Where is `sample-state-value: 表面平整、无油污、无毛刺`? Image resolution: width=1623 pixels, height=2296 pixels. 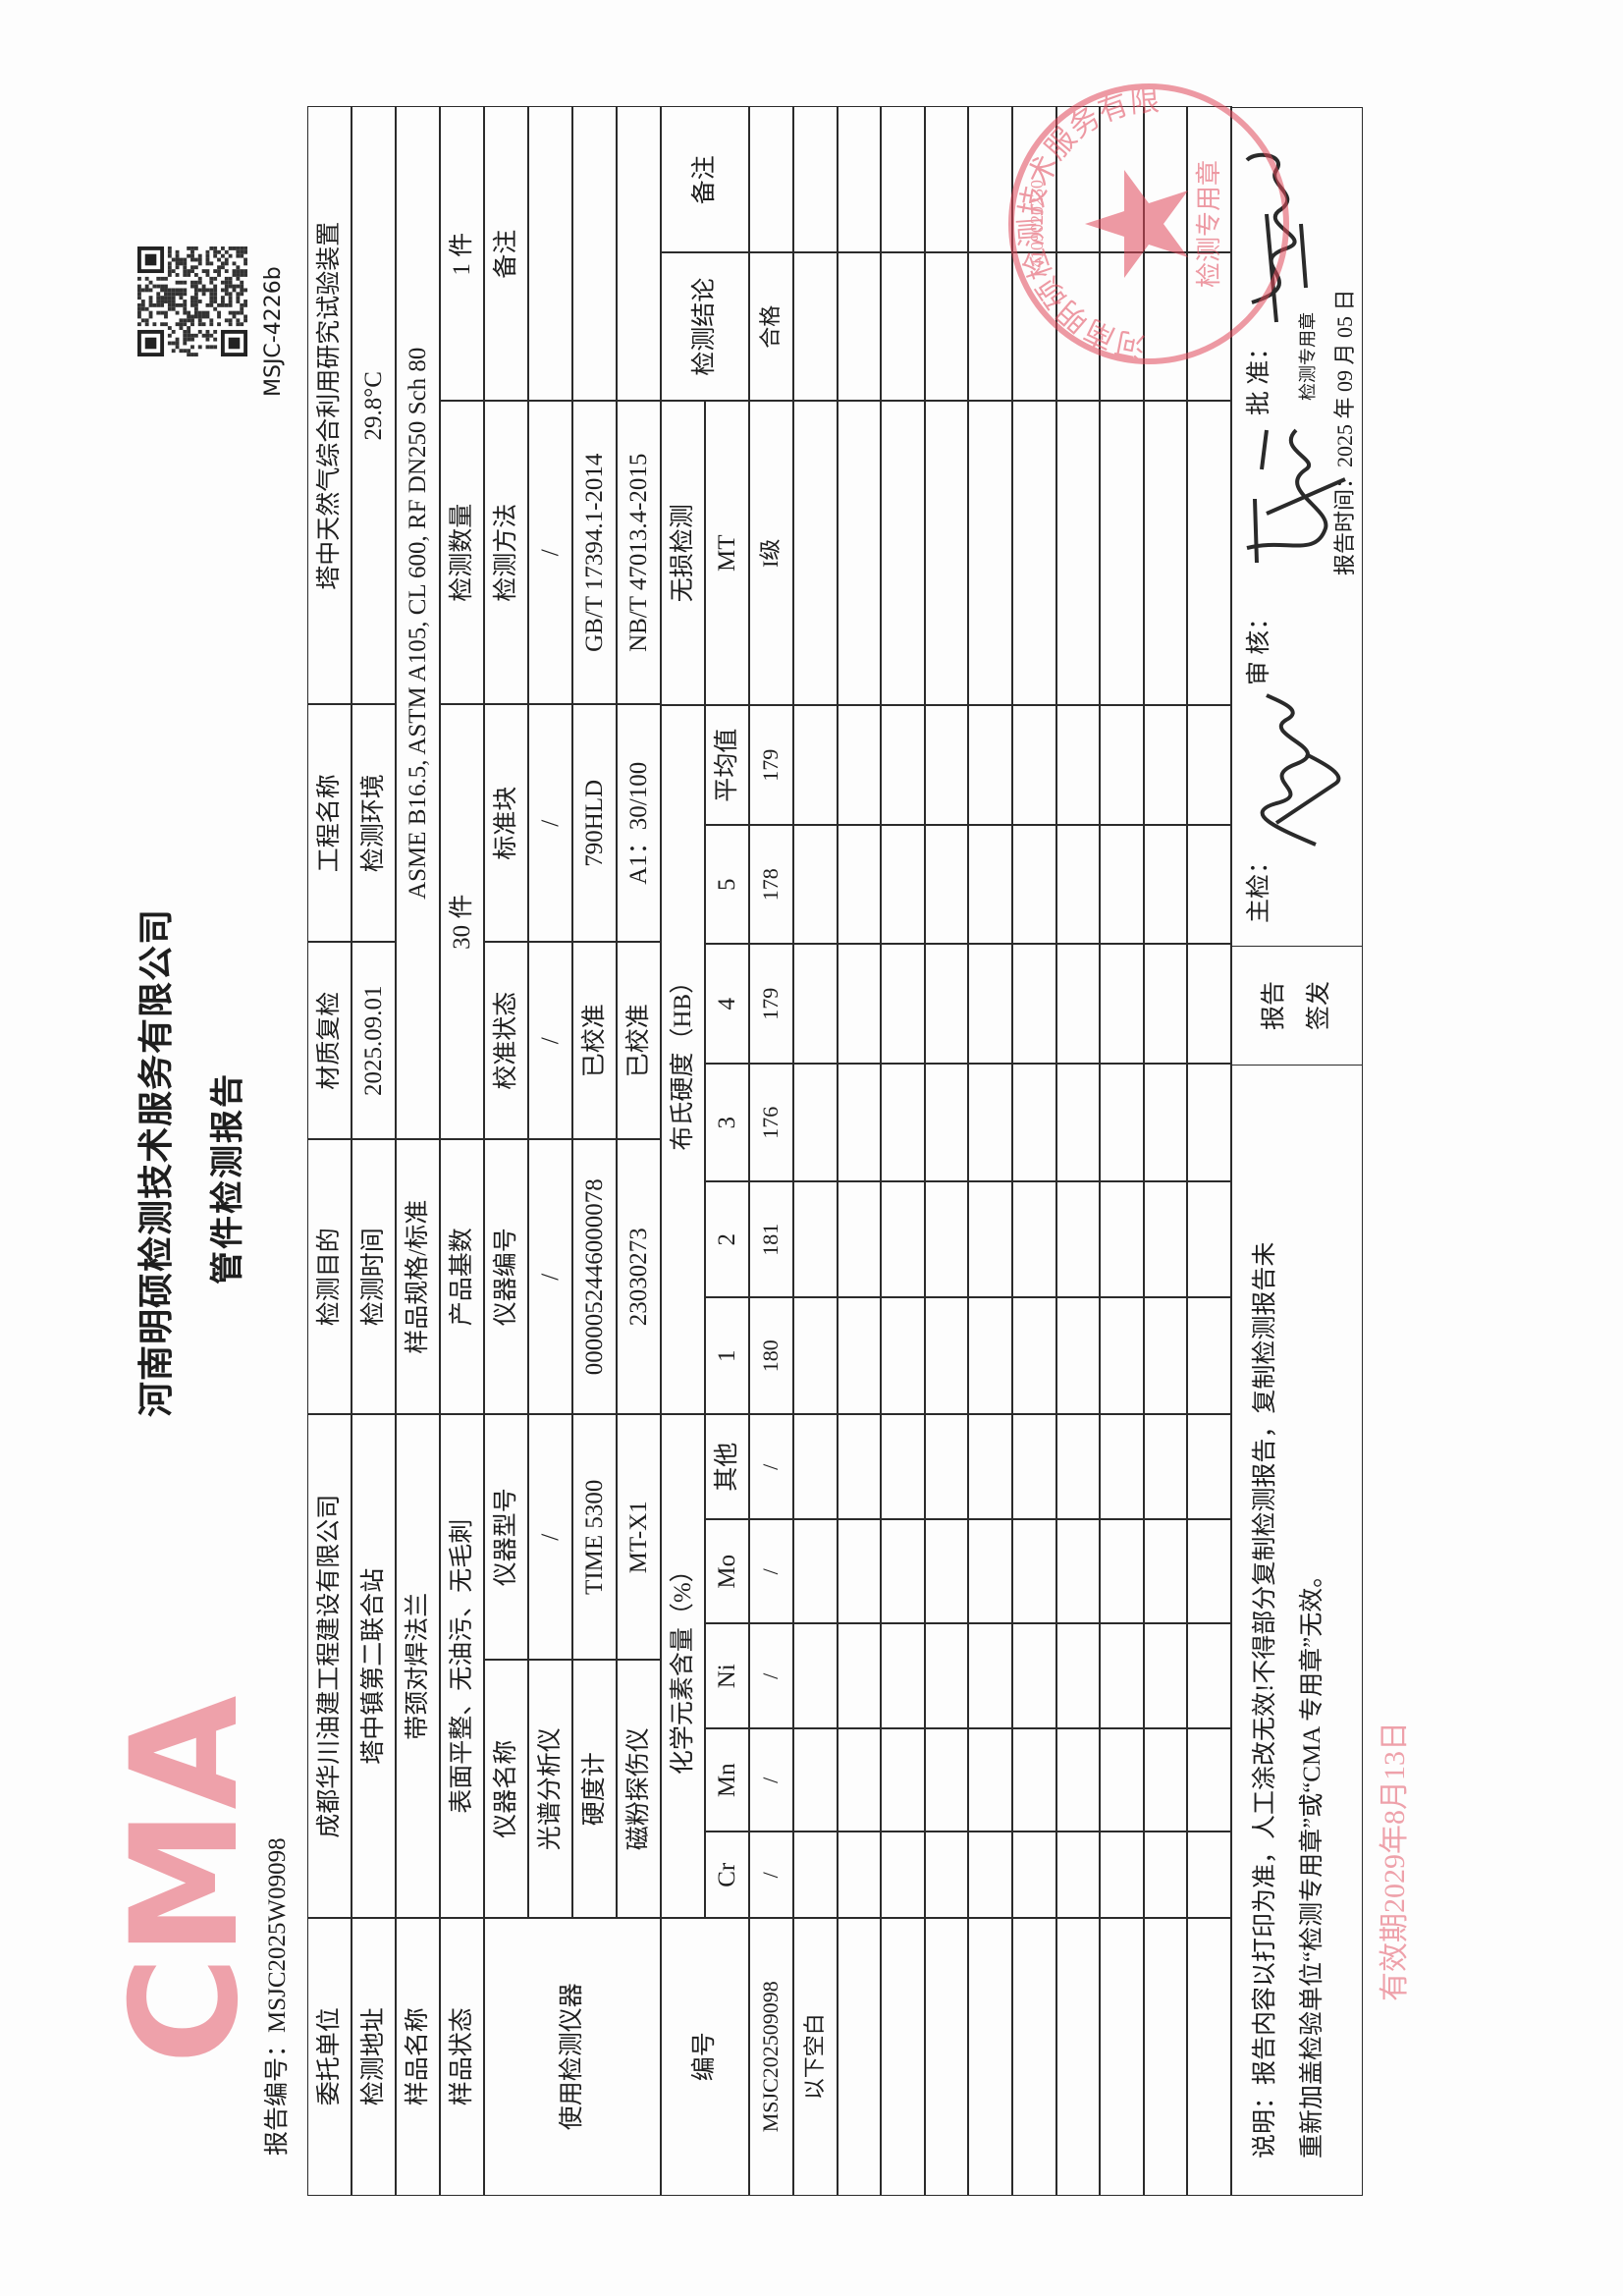
sample-state-value: 表面平整、无油污、无毛刺 is located at coordinates (462, 1666).